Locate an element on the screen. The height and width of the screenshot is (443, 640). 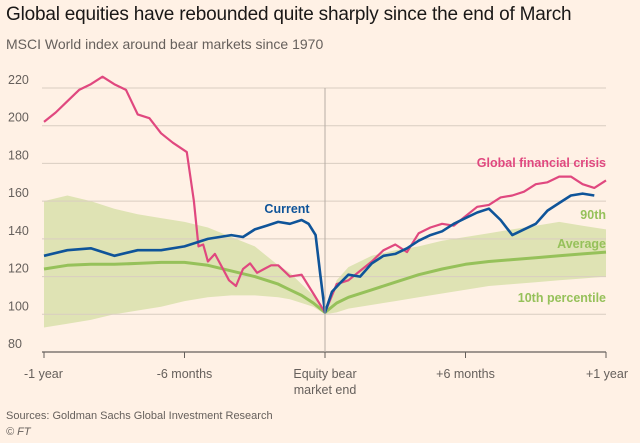
y-tick-label: 80 is located at coordinates (15, 344).